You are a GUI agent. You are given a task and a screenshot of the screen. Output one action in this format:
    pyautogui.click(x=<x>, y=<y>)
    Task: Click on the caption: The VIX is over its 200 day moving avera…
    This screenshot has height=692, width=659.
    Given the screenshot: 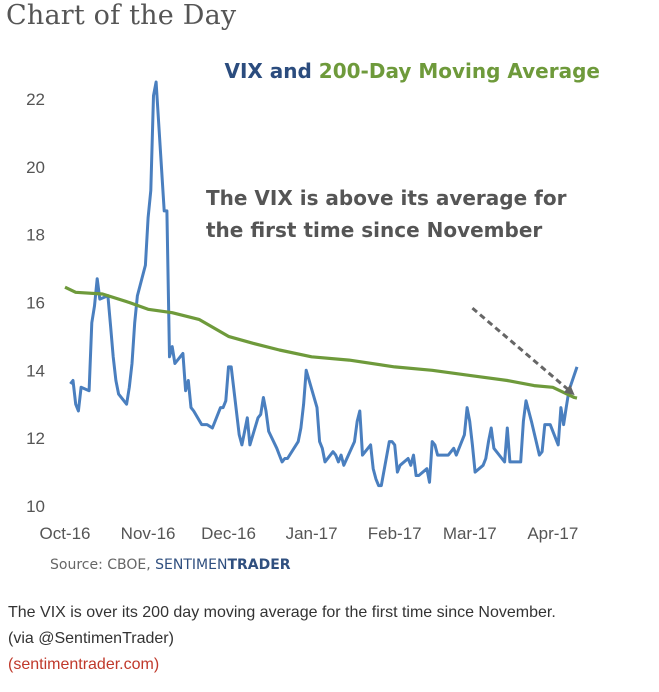 What is the action you would take?
    pyautogui.click(x=330, y=639)
    